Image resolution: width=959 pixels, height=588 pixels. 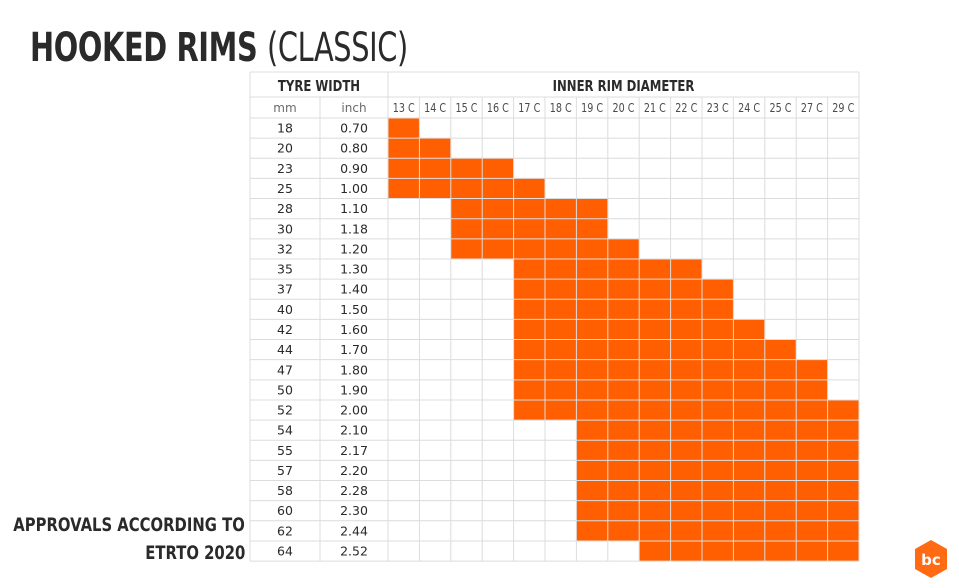 What do you see at coordinates (285, 490) in the screenshot?
I see `row-mm-58: 58` at bounding box center [285, 490].